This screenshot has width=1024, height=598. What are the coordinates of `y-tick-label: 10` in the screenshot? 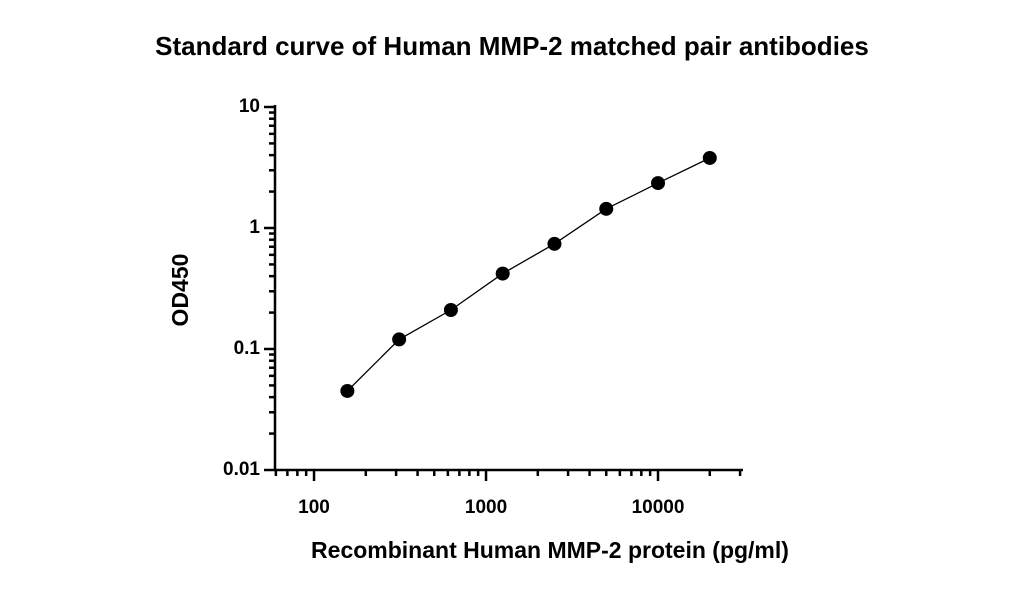 It's located at (249, 106).